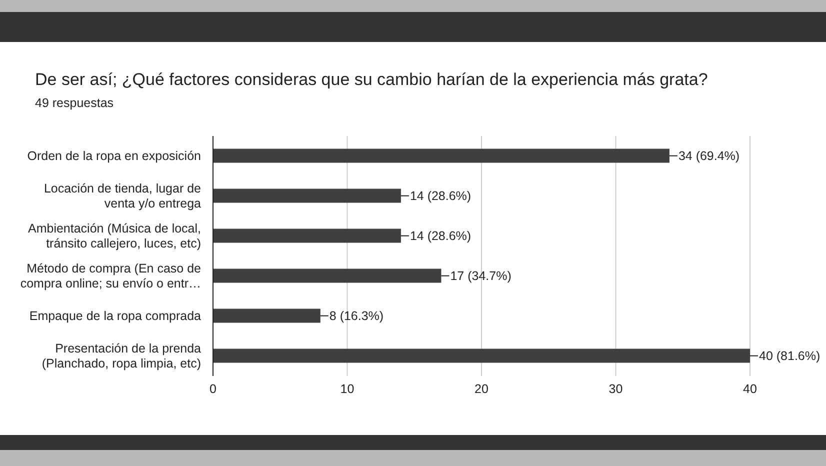  What do you see at coordinates (115, 316) in the screenshot?
I see `y-tick-label: Empaque de la ropa comprada` at bounding box center [115, 316].